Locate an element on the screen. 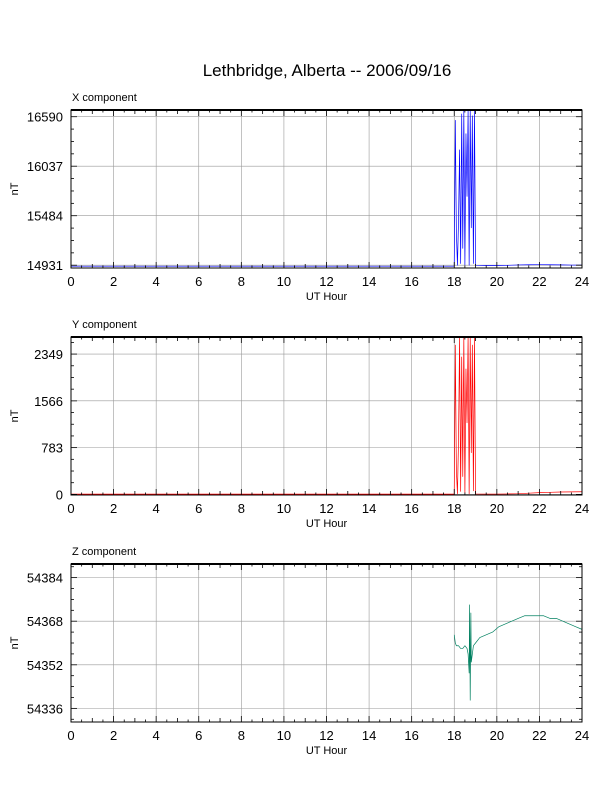 Image resolution: width=612 pixels, height=792 pixels. x-xtick-label: 8 is located at coordinates (241, 281).